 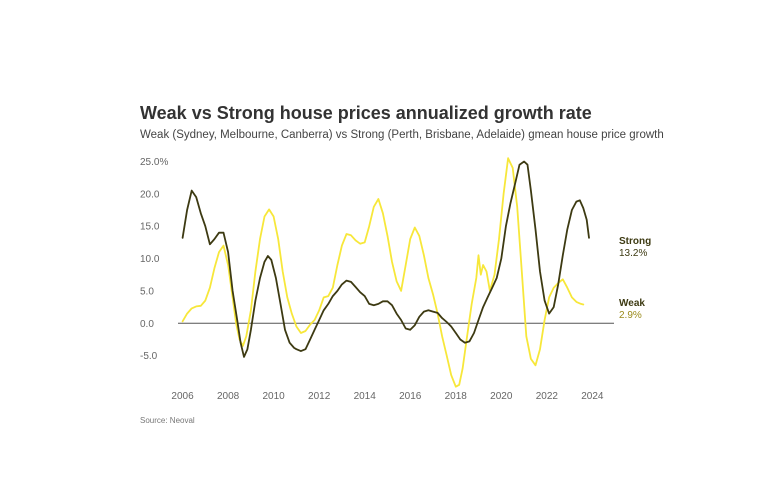 What do you see at coordinates (149, 356) in the screenshot?
I see `y-tick-label: -5.0` at bounding box center [149, 356].